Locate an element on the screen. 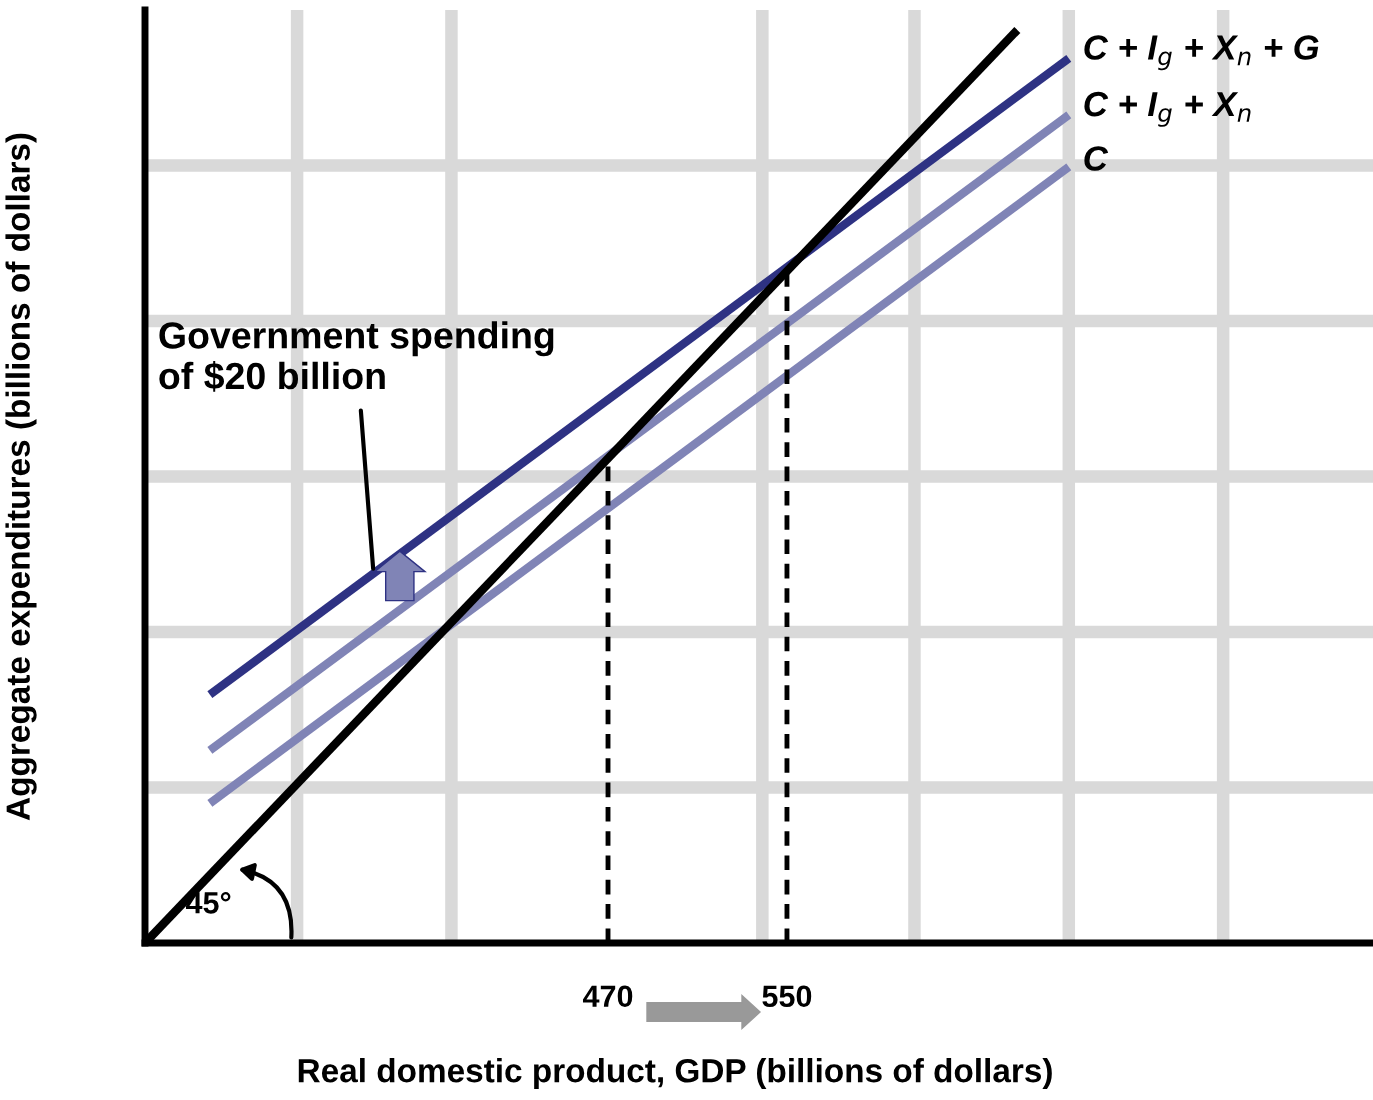  x-tick-label: 550 is located at coordinates (787, 996).